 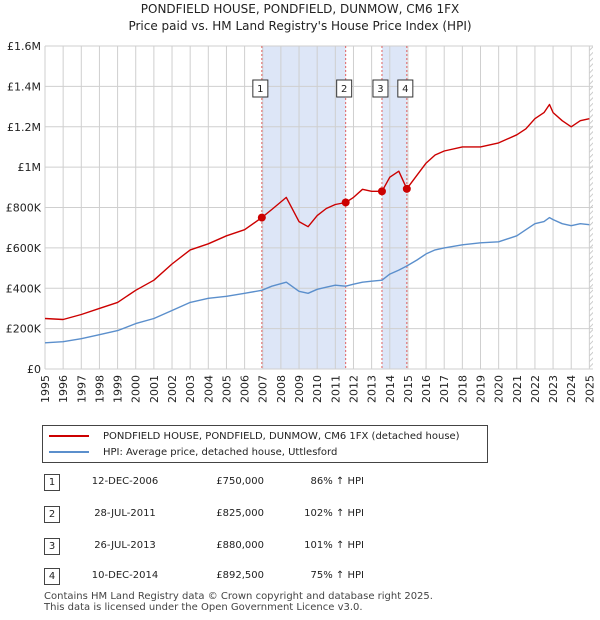 I want to click on x-tick-label: 2022, so click(x=535, y=389).